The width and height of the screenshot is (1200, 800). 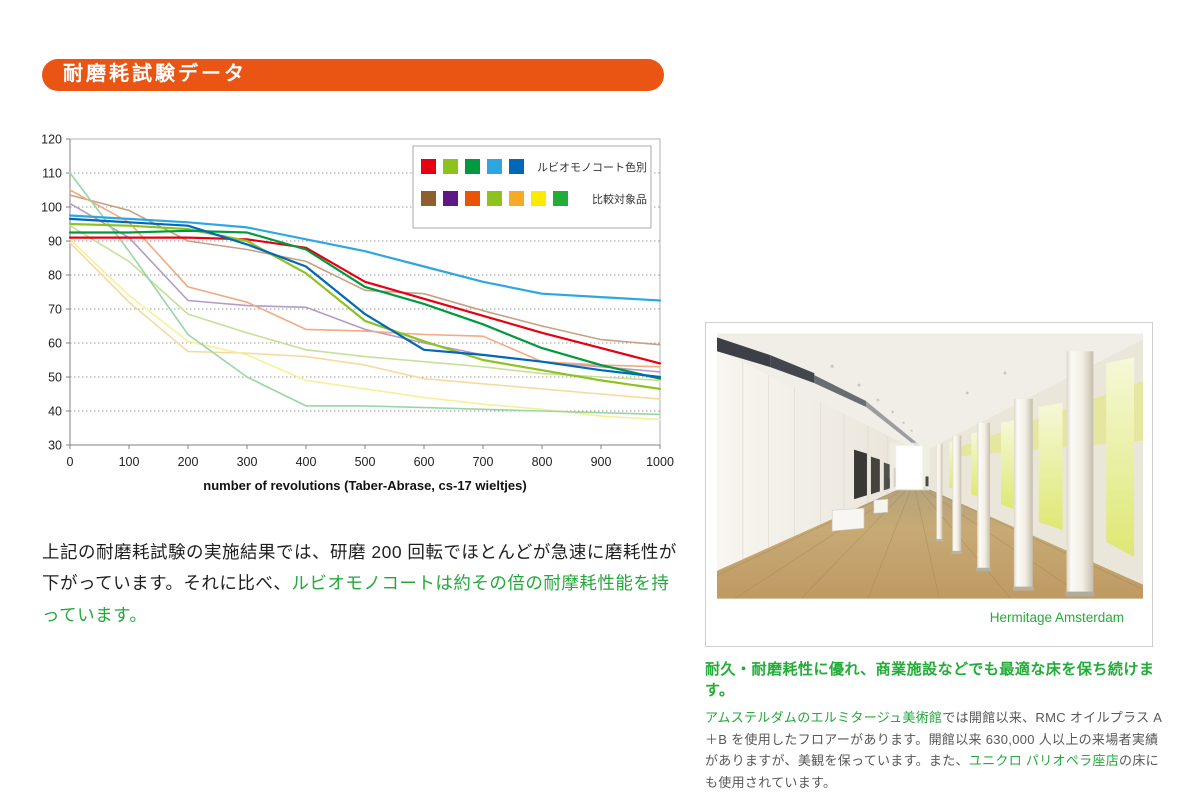 I want to click on svg-text: 60, so click(x=55, y=344).